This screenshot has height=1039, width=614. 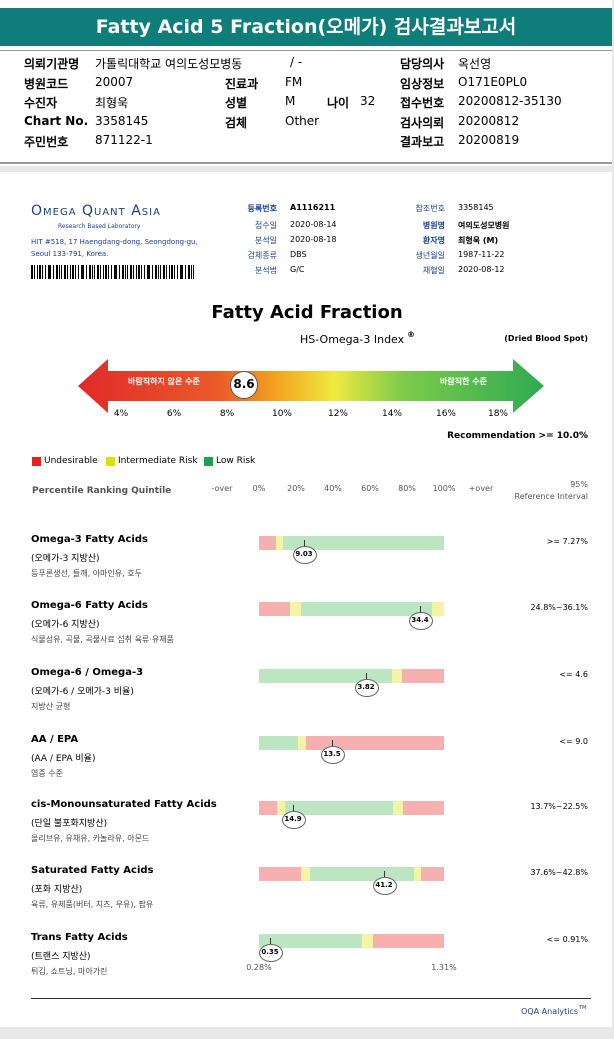 What do you see at coordinates (430, 255) in the screenshot?
I see `info-label: 생년월일` at bounding box center [430, 255].